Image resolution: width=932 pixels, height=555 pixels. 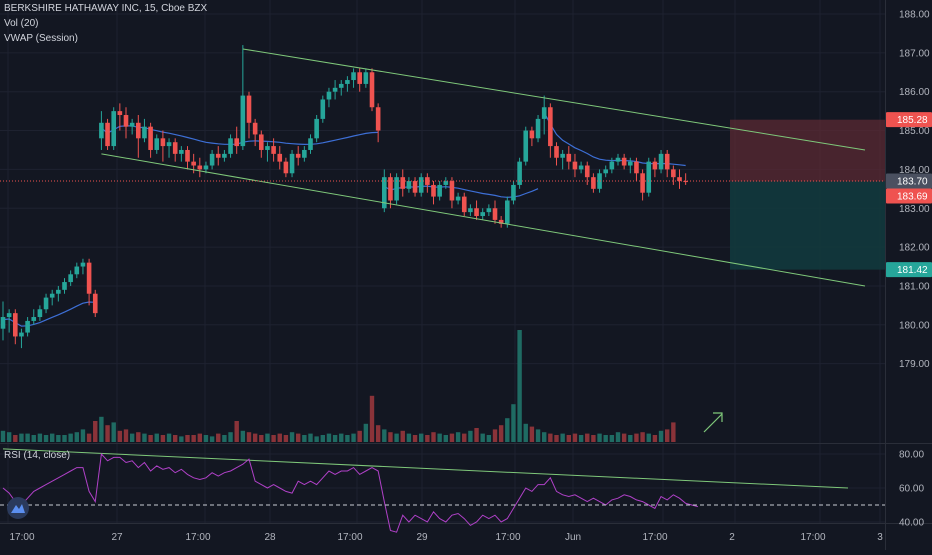 What do you see at coordinates (270, 537) in the screenshot?
I see `time-tick-label: 28` at bounding box center [270, 537].